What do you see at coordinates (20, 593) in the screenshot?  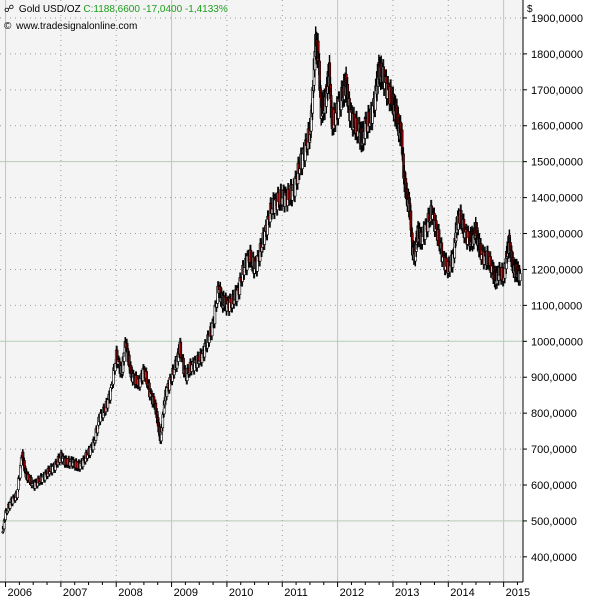 I see `x-tick-label: 2006` at bounding box center [20, 593].